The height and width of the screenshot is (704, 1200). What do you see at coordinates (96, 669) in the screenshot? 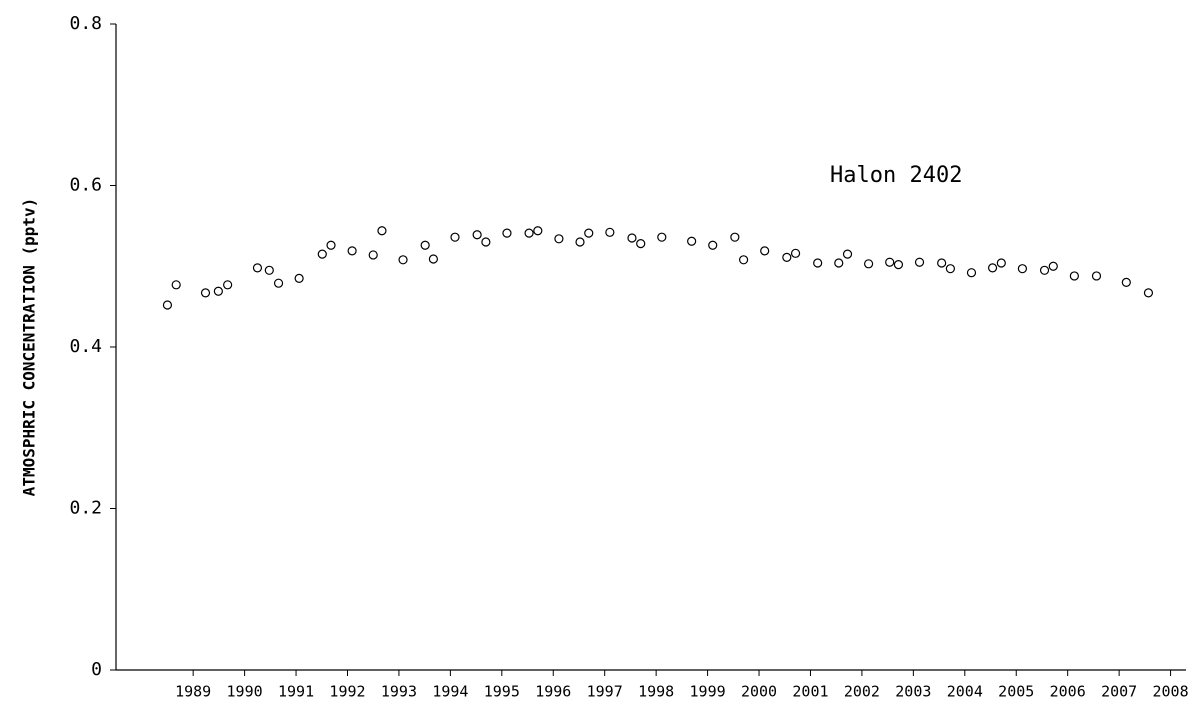
I see `y-tick-label: 0` at bounding box center [96, 669].